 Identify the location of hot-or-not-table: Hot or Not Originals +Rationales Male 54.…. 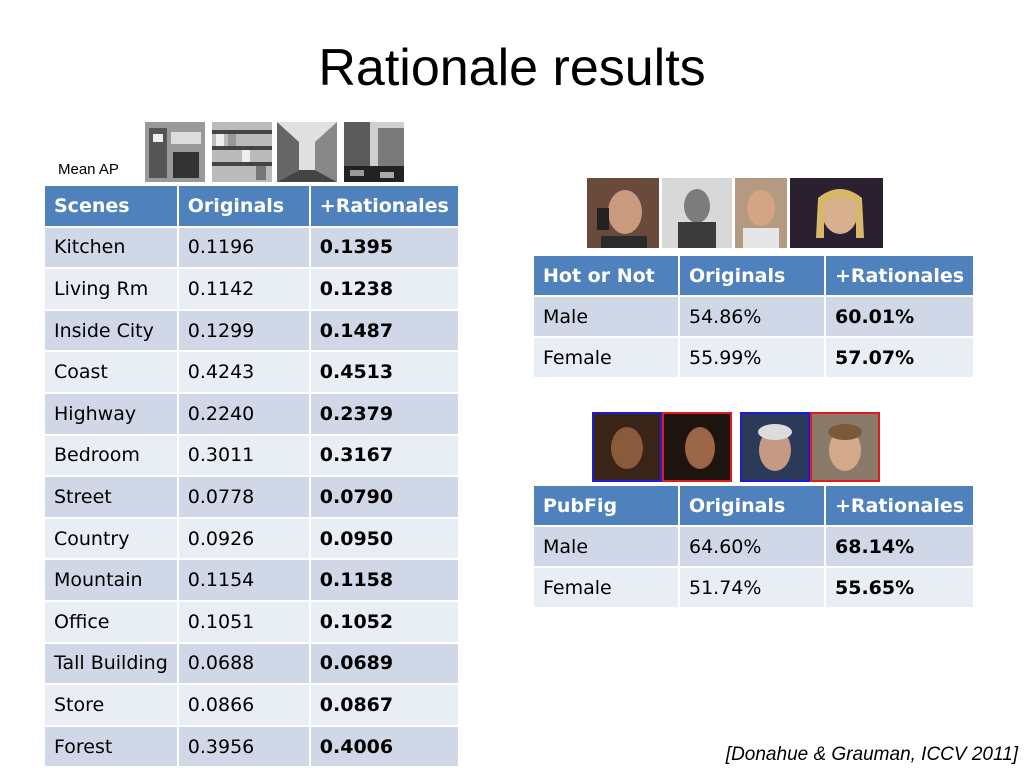
(753, 316).